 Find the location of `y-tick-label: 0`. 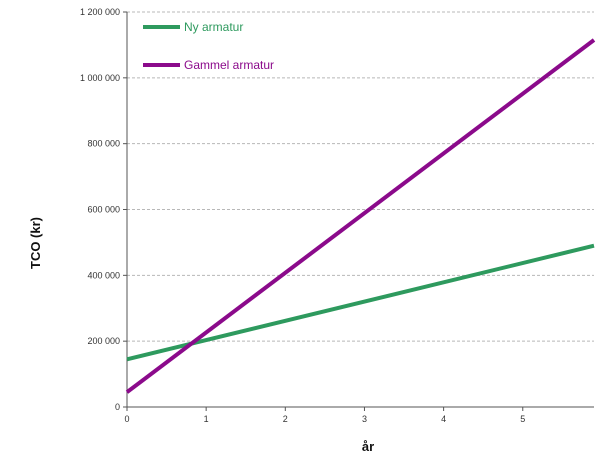

y-tick-label: 0 is located at coordinates (117, 407).